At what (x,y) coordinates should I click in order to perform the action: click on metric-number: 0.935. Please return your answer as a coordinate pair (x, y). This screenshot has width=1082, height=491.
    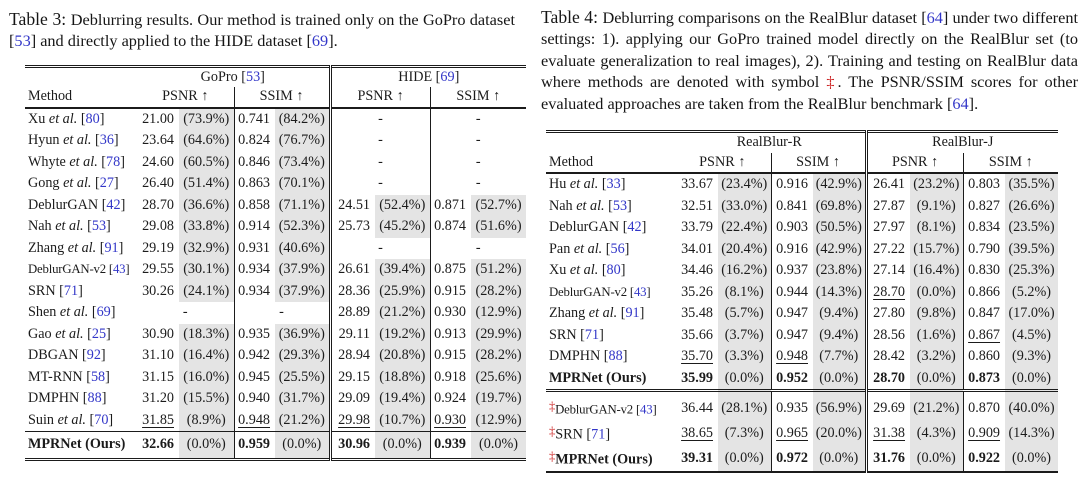
    Looking at the image, I should click on (254, 333).